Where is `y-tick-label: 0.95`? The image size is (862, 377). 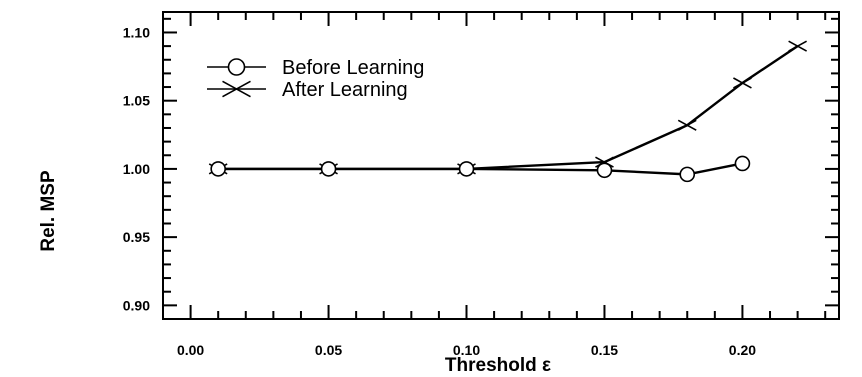 y-tick-label: 0.95 is located at coordinates (136, 237).